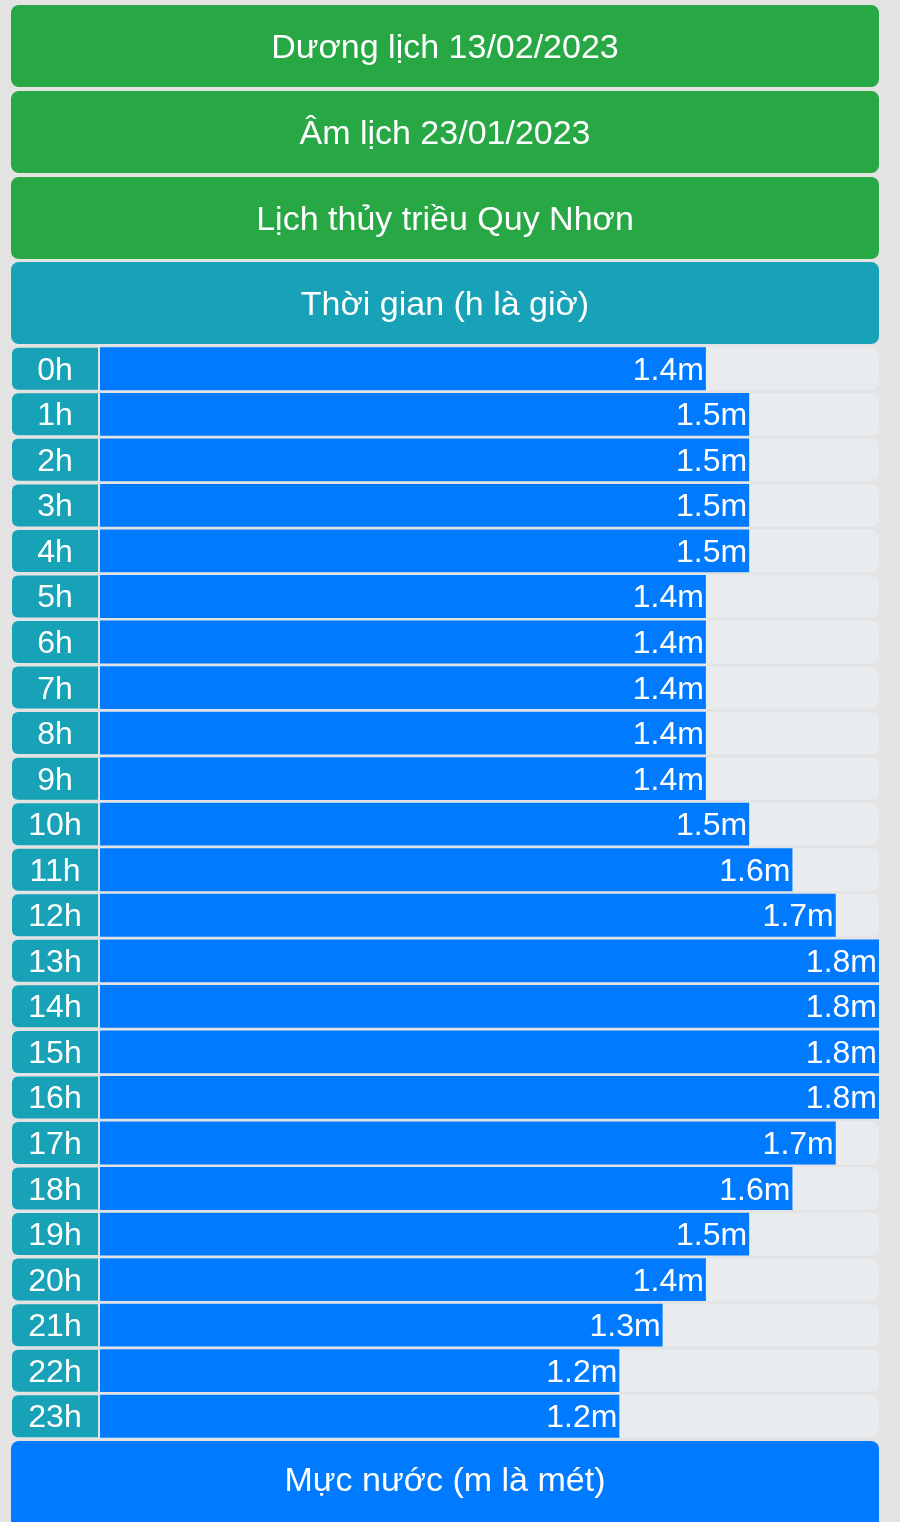 The width and height of the screenshot is (900, 1522). Describe the element at coordinates (55, 505) in the screenshot. I see `y-tick-label: 3h` at that location.